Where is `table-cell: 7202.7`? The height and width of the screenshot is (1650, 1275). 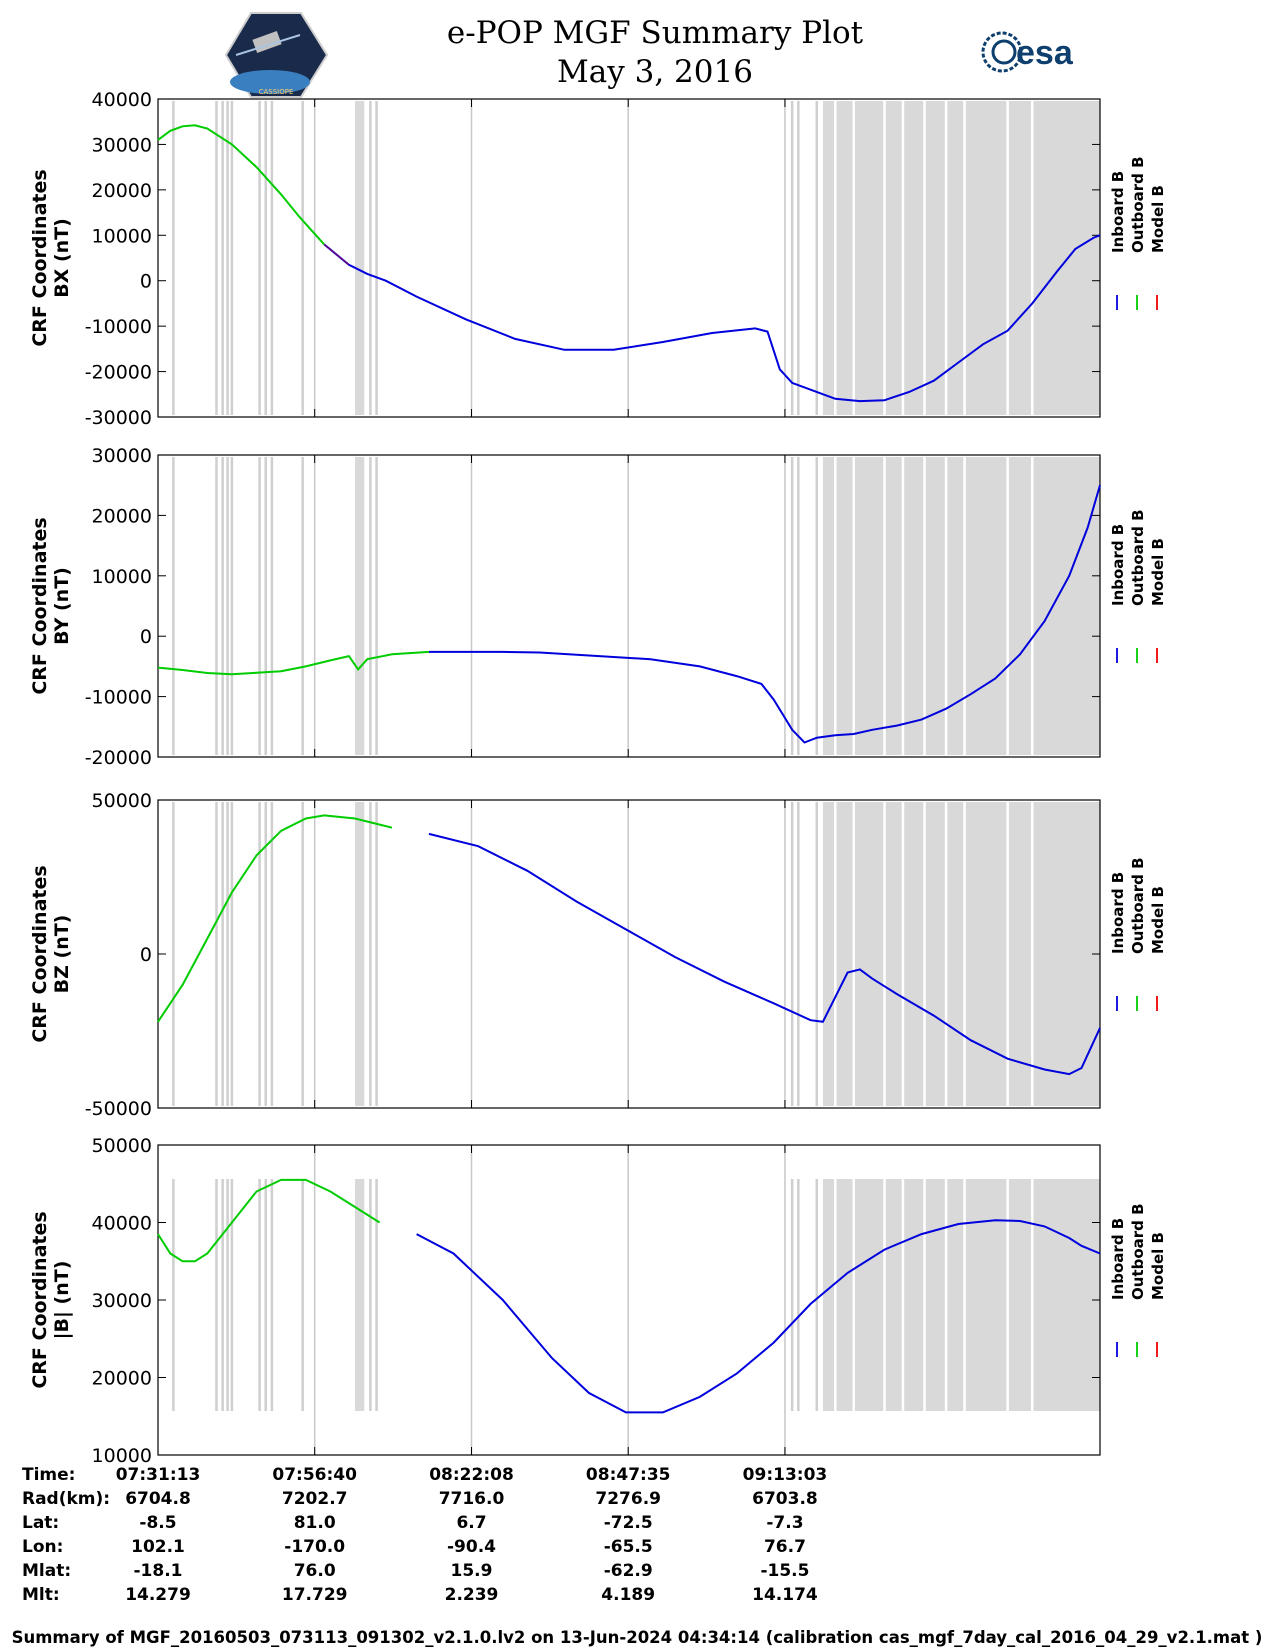 table-cell: 7202.7 is located at coordinates (315, 1499).